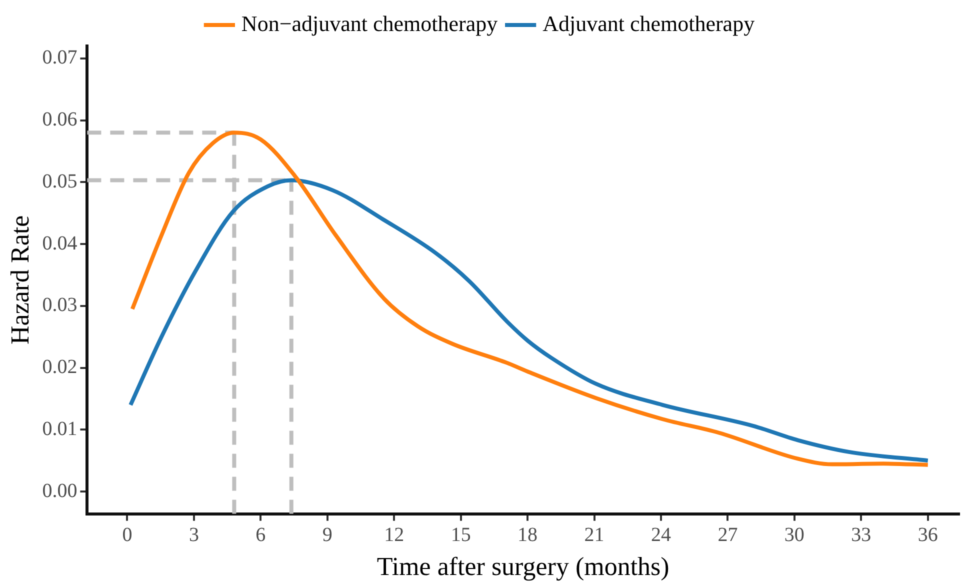  What do you see at coordinates (369, 23) in the screenshot?
I see `legend-label: Non−adjuvant chemotherapy` at bounding box center [369, 23].